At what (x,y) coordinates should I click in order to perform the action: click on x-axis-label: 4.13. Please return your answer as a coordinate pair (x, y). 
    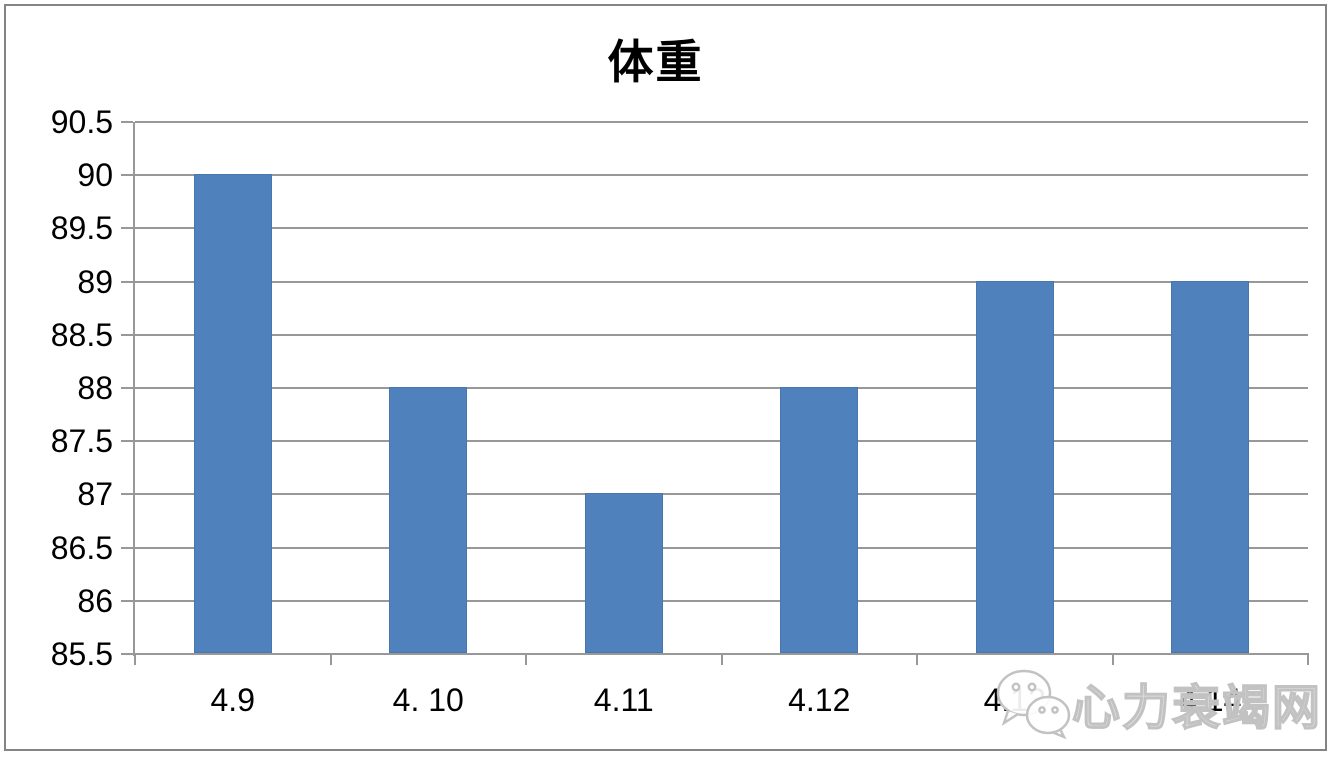
    Looking at the image, I should click on (1014, 700).